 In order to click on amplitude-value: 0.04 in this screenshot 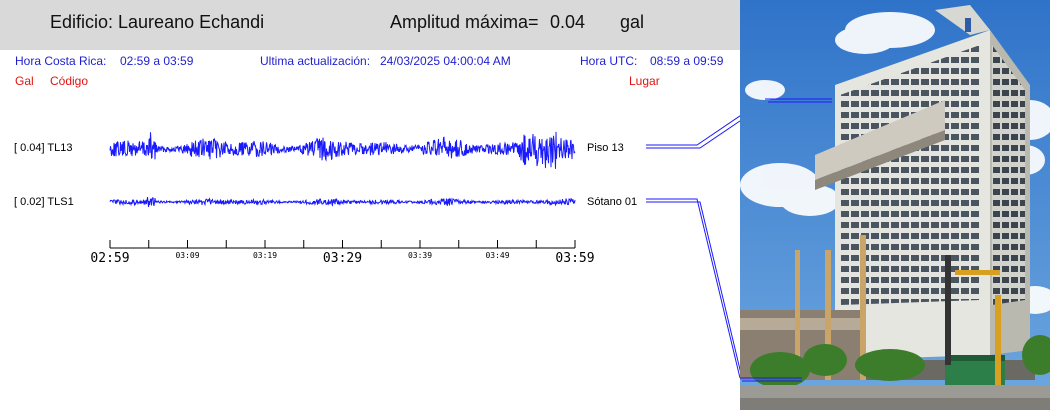, I will do `click(568, 22)`.